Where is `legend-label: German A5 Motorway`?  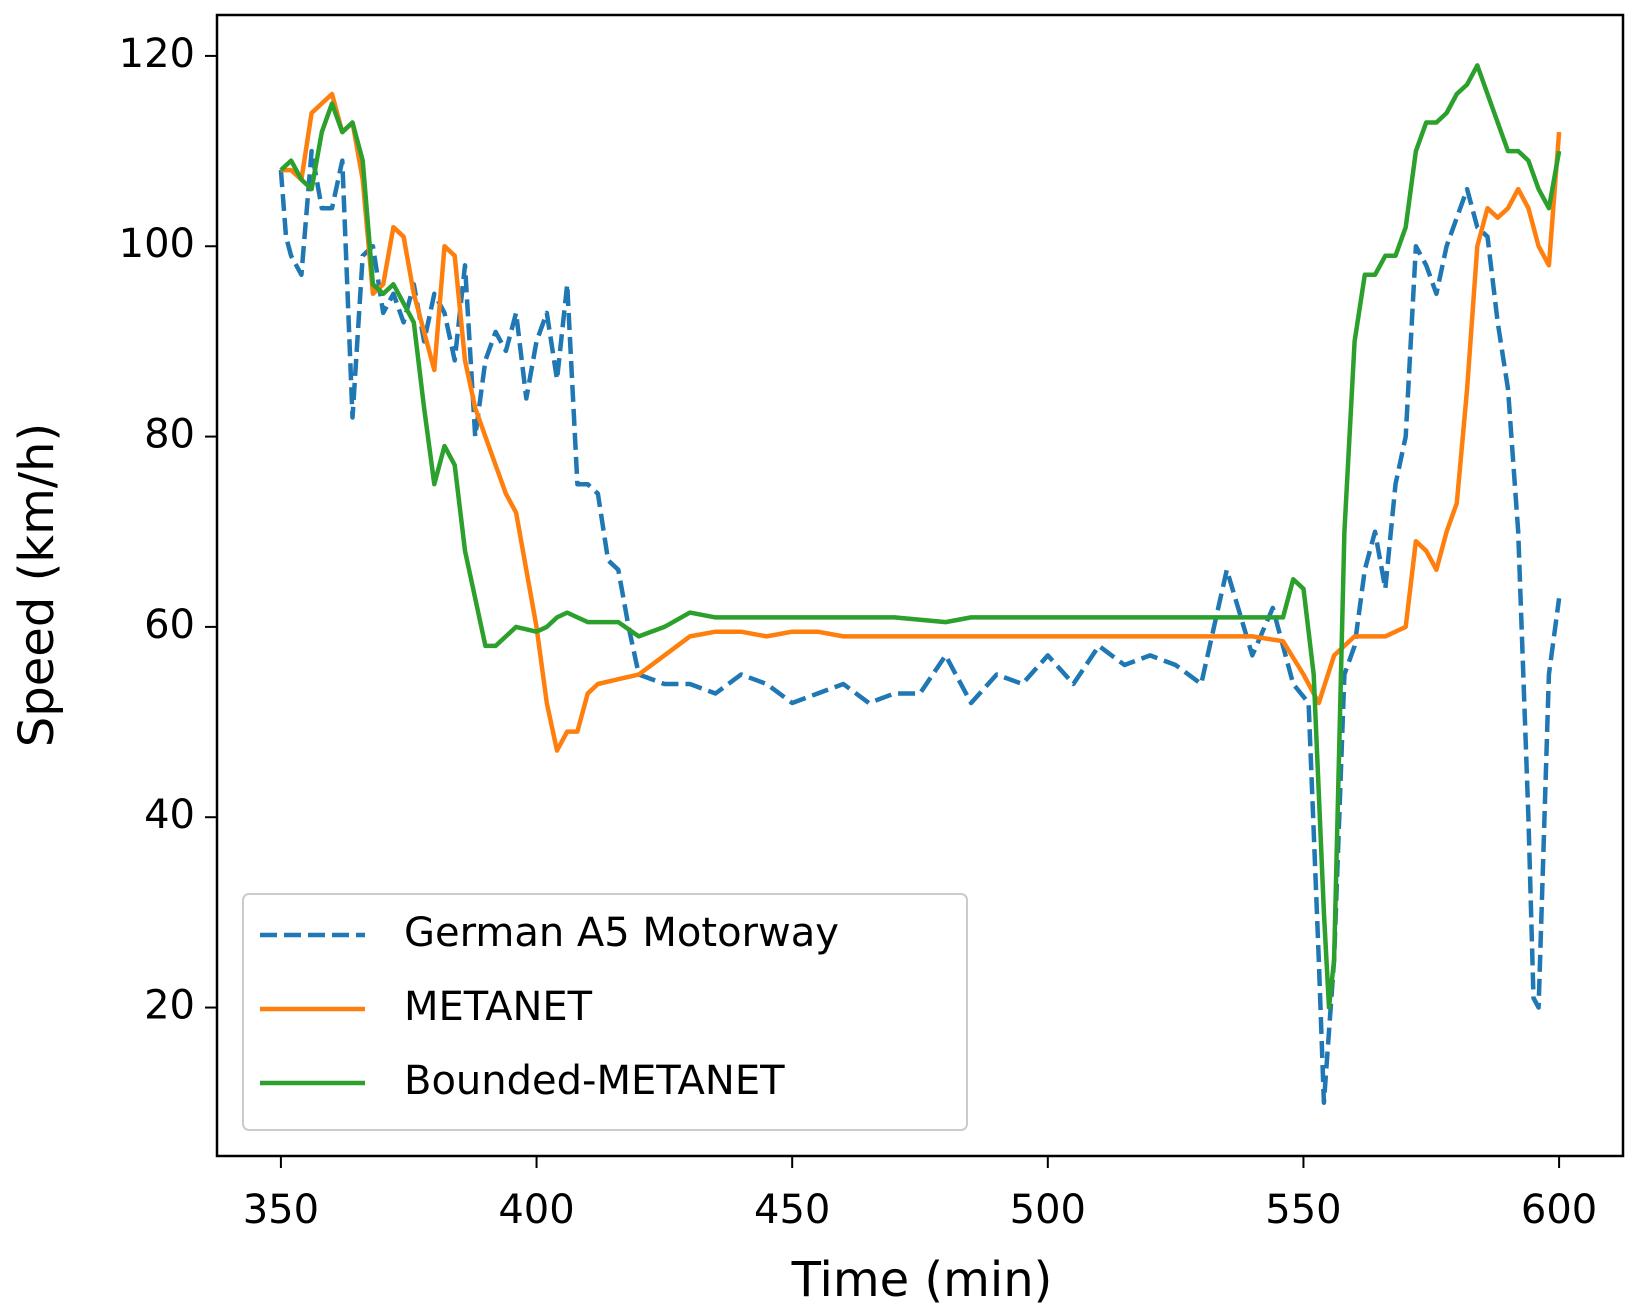 legend-label: German A5 Motorway is located at coordinates (621, 933).